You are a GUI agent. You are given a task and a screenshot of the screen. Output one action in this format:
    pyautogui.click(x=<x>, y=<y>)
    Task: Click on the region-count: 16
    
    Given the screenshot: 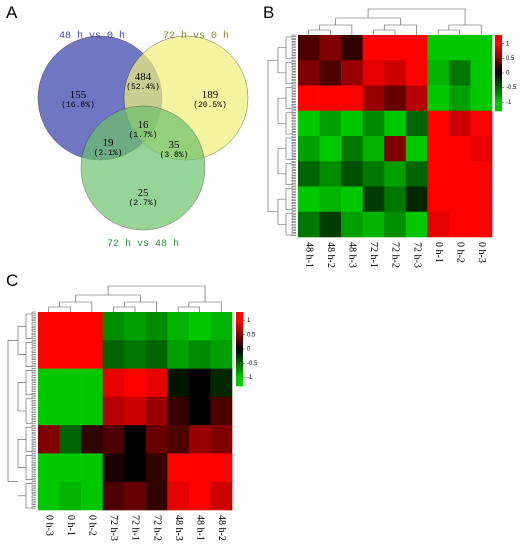 What is the action you would take?
    pyautogui.click(x=144, y=125)
    